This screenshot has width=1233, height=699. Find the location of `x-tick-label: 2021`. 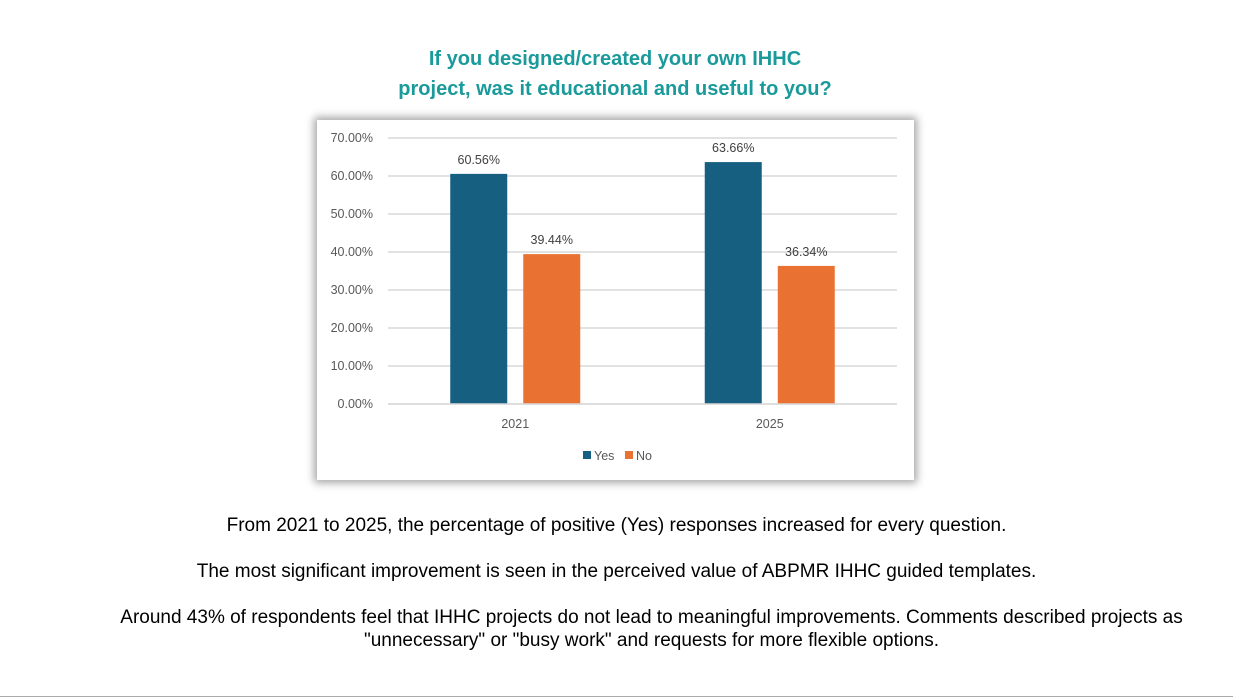

x-tick-label: 2021 is located at coordinates (515, 424).